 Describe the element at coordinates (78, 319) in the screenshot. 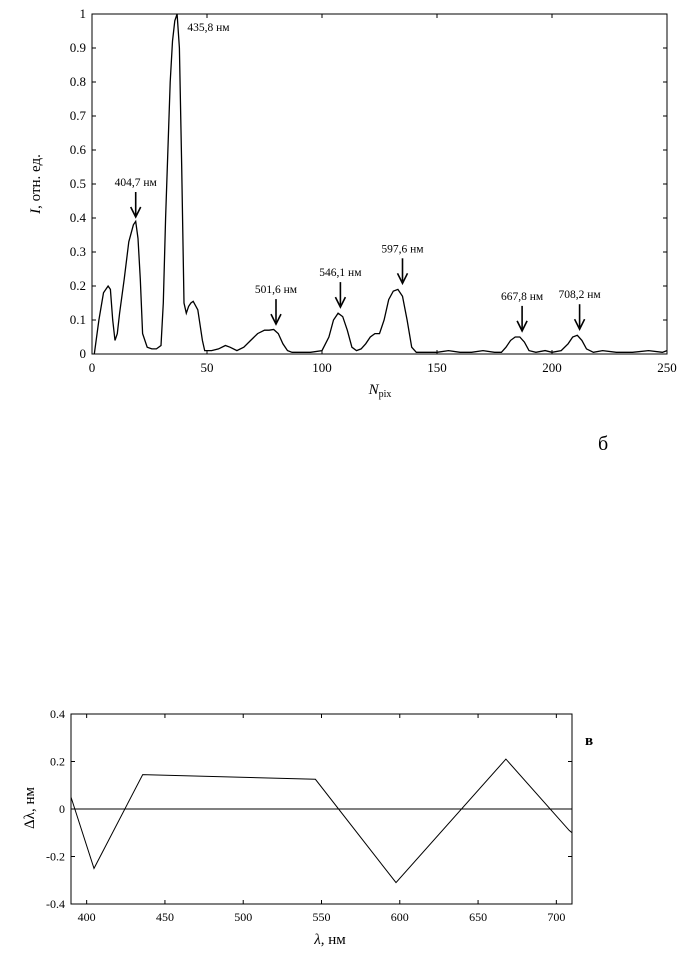

I see `y-tick-label: 0.1` at that location.